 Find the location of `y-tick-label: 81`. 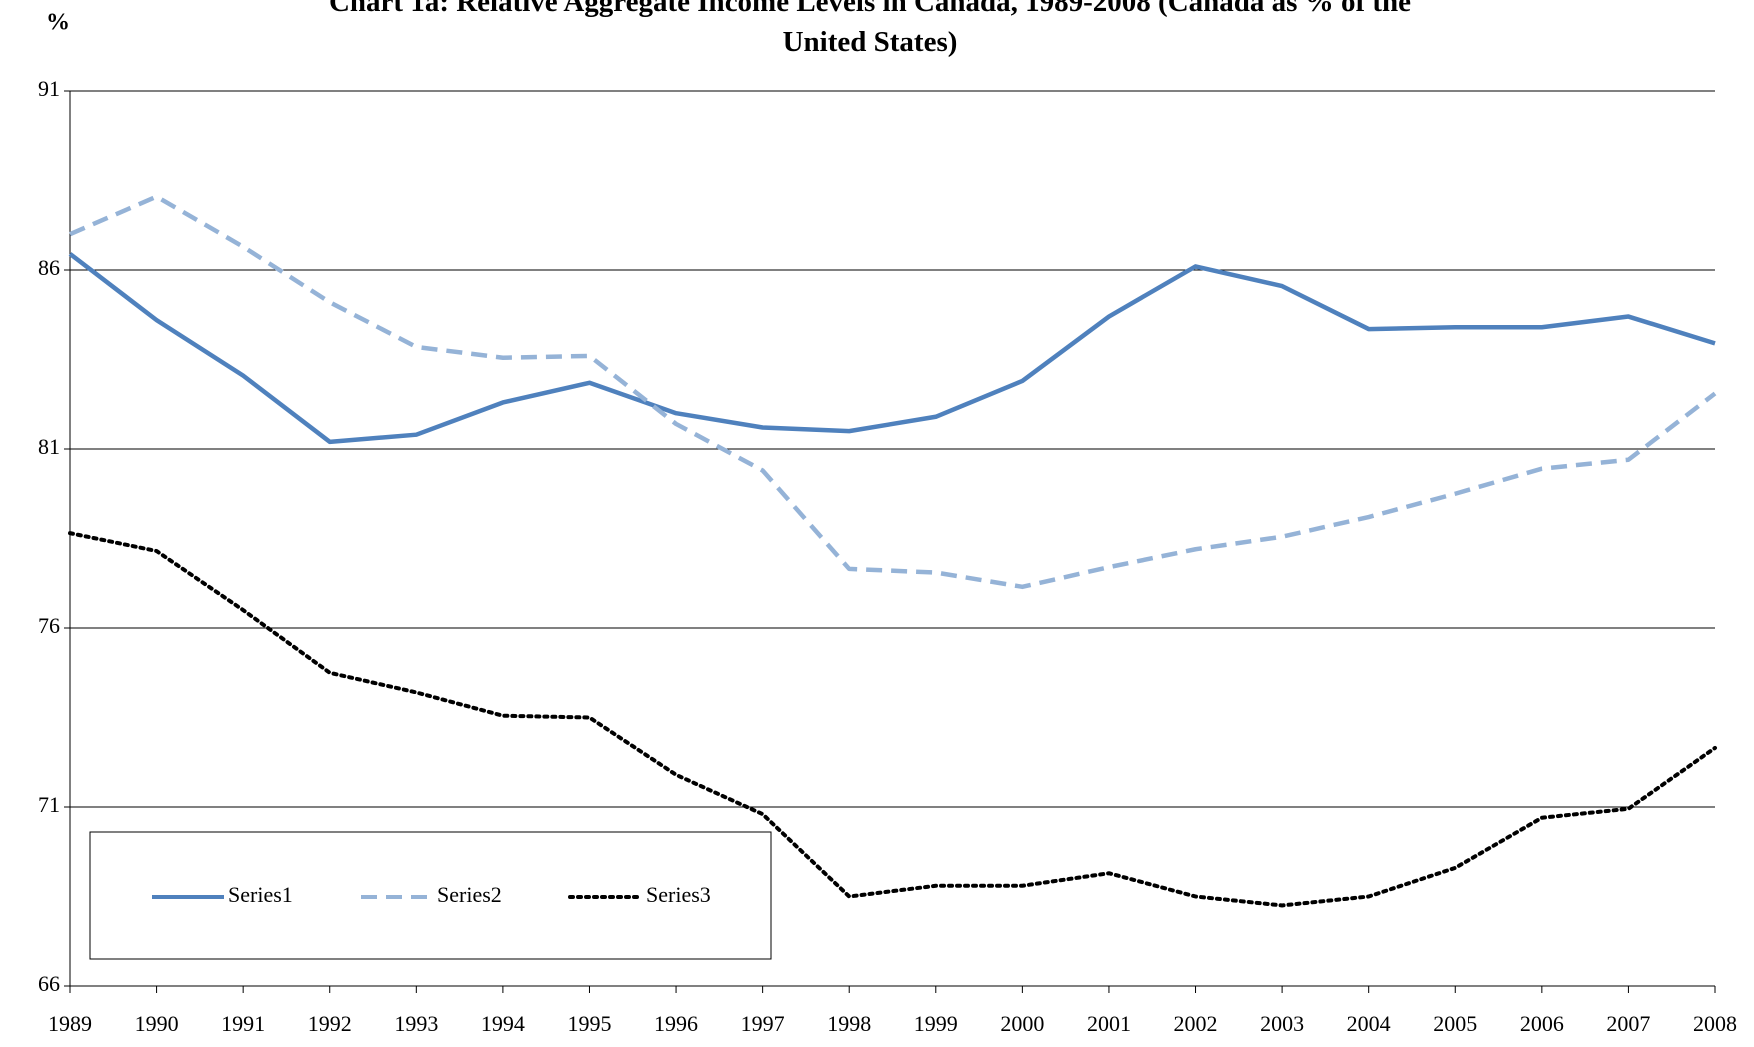

y-tick-label: 81 is located at coordinates (49, 446).